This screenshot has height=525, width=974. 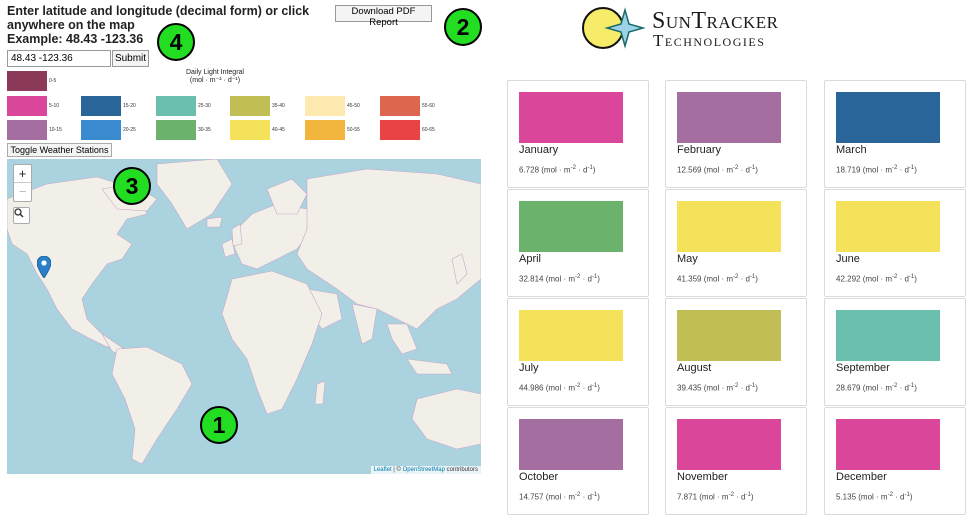 What do you see at coordinates (876, 279) in the screenshot?
I see `month-dli-value: 42.292 (mol · m-2 · d-1)` at bounding box center [876, 279].